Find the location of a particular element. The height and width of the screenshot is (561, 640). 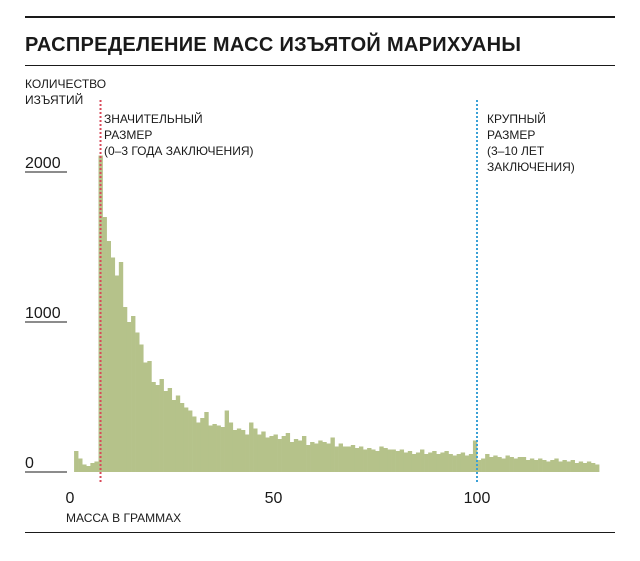

bottom-rule is located at coordinates (320, 532).